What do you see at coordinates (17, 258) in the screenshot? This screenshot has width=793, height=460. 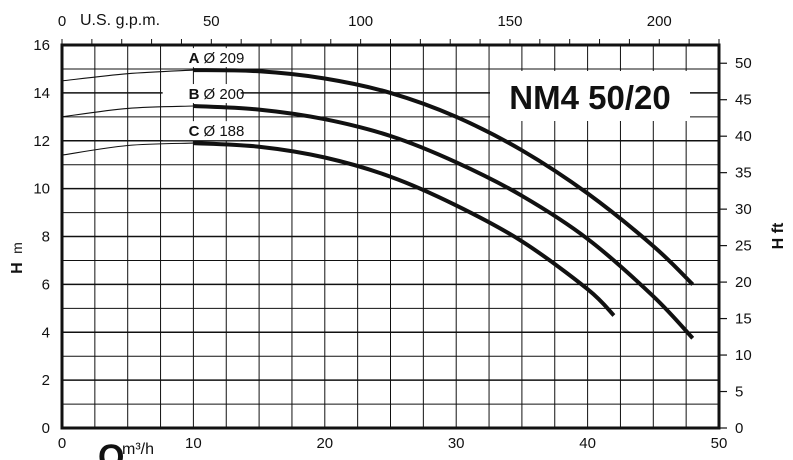 I see `y-axis-label: H m` at bounding box center [17, 258].